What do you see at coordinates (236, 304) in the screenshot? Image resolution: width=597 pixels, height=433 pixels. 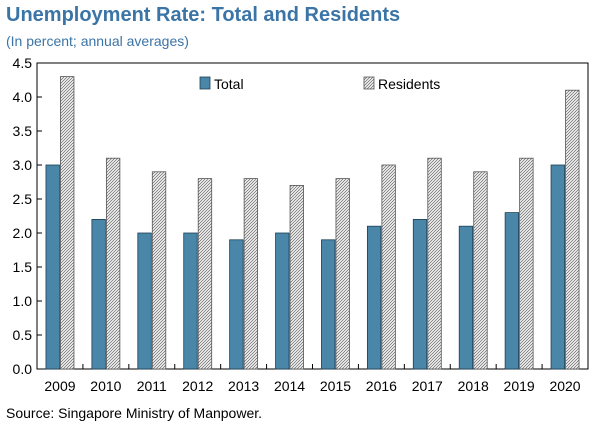 I see `bar-total-2013` at bounding box center [236, 304].